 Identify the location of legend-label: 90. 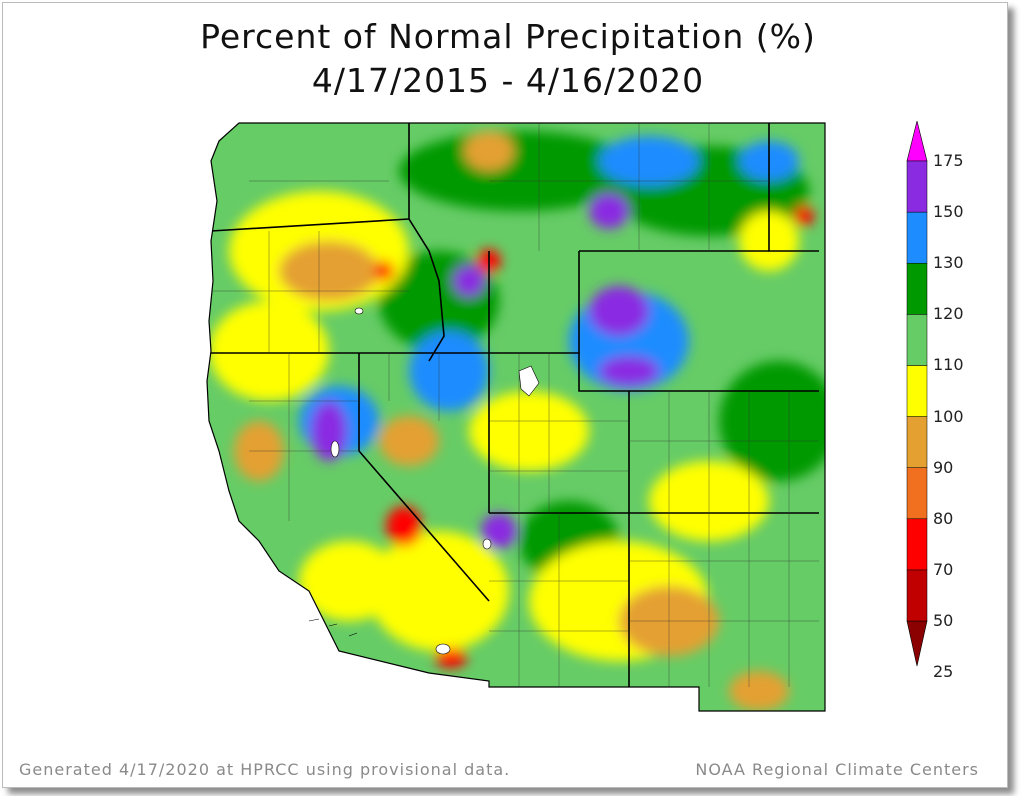
(943, 467).